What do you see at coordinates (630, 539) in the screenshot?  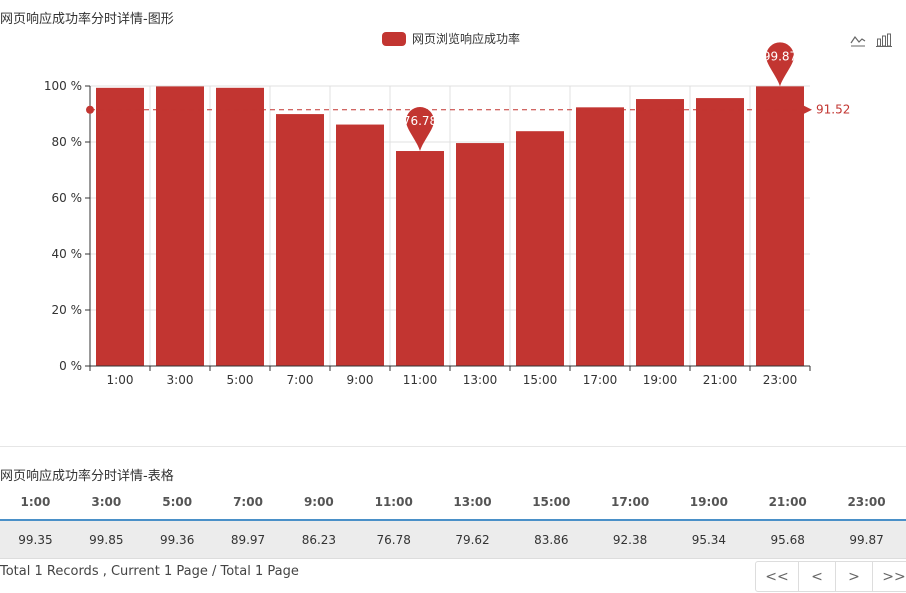 I see `table-cell: 92.38` at bounding box center [630, 539].